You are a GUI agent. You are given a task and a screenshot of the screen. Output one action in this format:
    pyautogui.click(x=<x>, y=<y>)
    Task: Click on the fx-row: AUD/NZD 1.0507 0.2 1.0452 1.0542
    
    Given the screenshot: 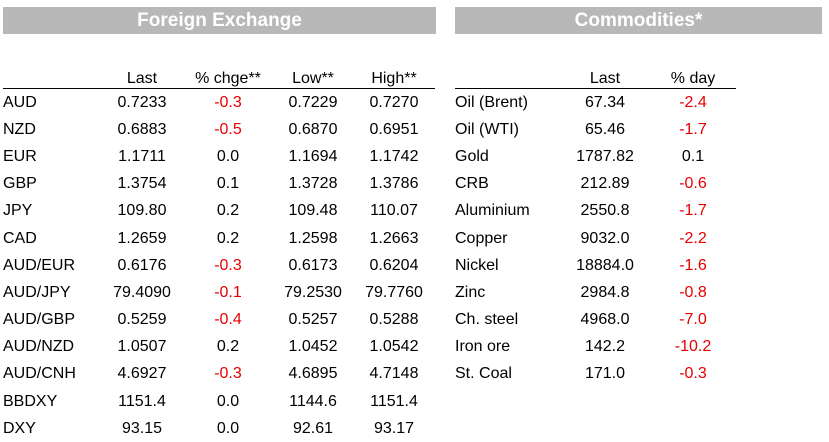 What is the action you would take?
    pyautogui.click(x=219, y=347)
    